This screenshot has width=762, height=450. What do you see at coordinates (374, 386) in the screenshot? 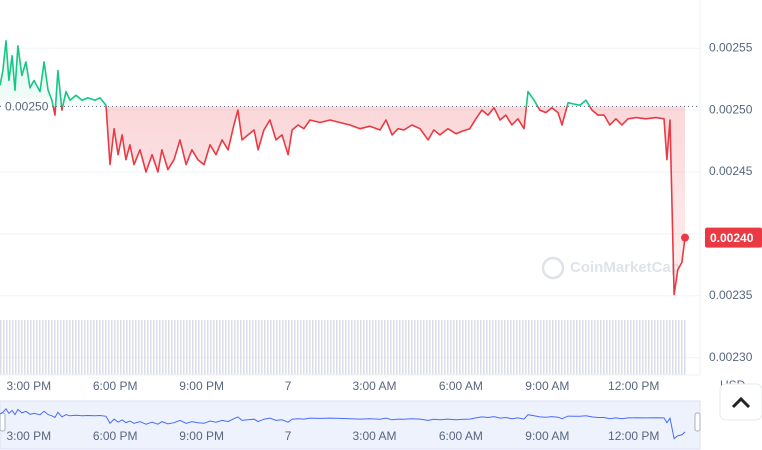
I see `x-tick-label: 3:00 AM` at bounding box center [374, 386].